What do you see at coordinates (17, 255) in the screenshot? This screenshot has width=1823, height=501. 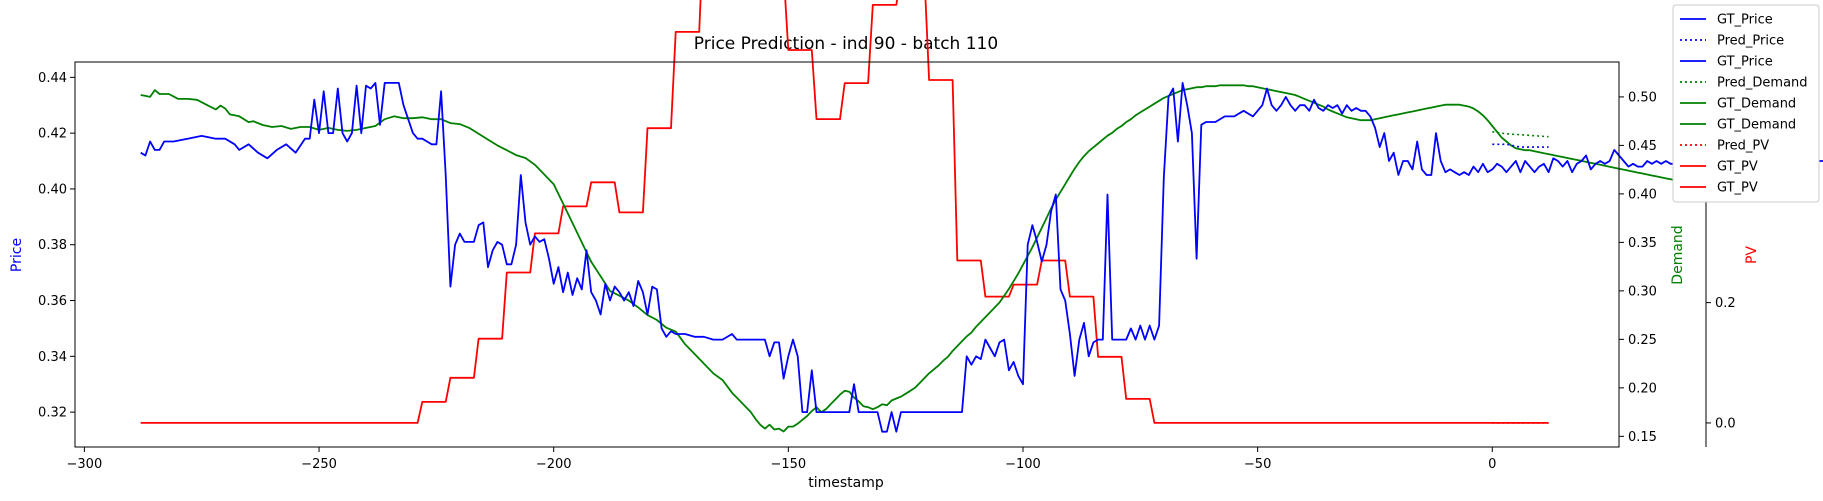 I see `y-axis-label-price: Price` at bounding box center [17, 255].